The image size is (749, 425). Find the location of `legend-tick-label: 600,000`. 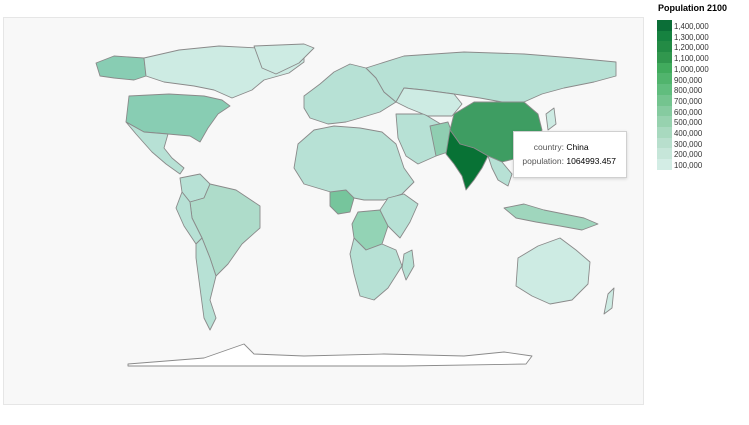

legend-tick-label: 600,000 is located at coordinates (688, 112).